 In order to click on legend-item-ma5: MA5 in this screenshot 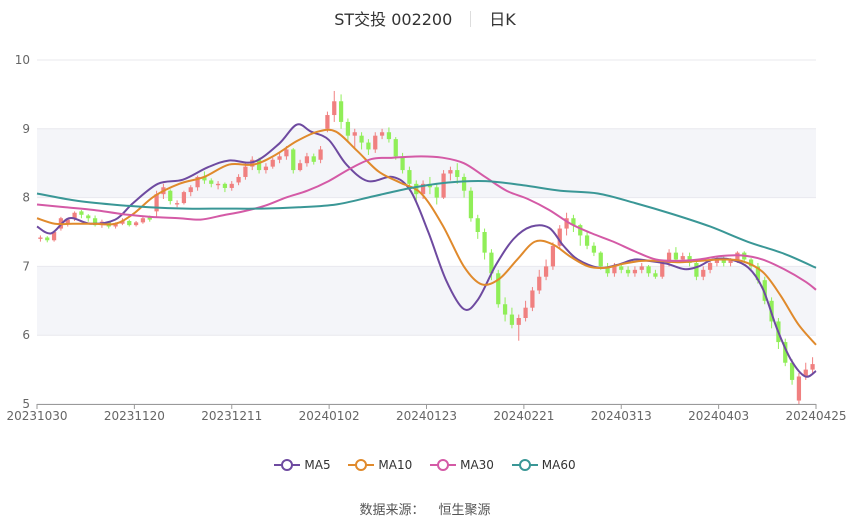, I will do `click(302, 465)`.